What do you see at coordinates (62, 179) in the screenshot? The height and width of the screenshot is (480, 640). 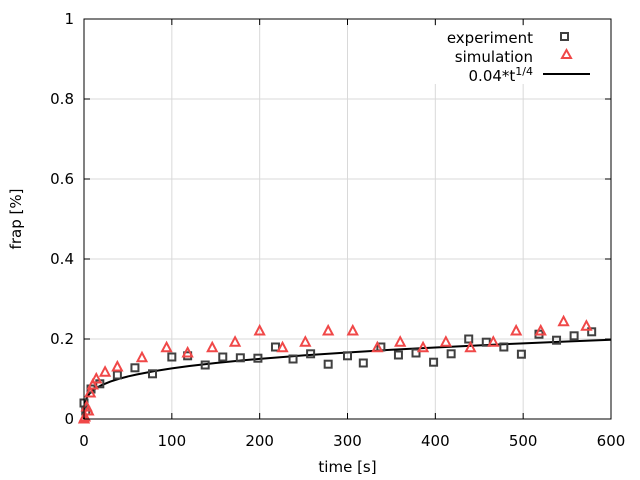 I see `y-tick-label: 0.6` at bounding box center [62, 179].